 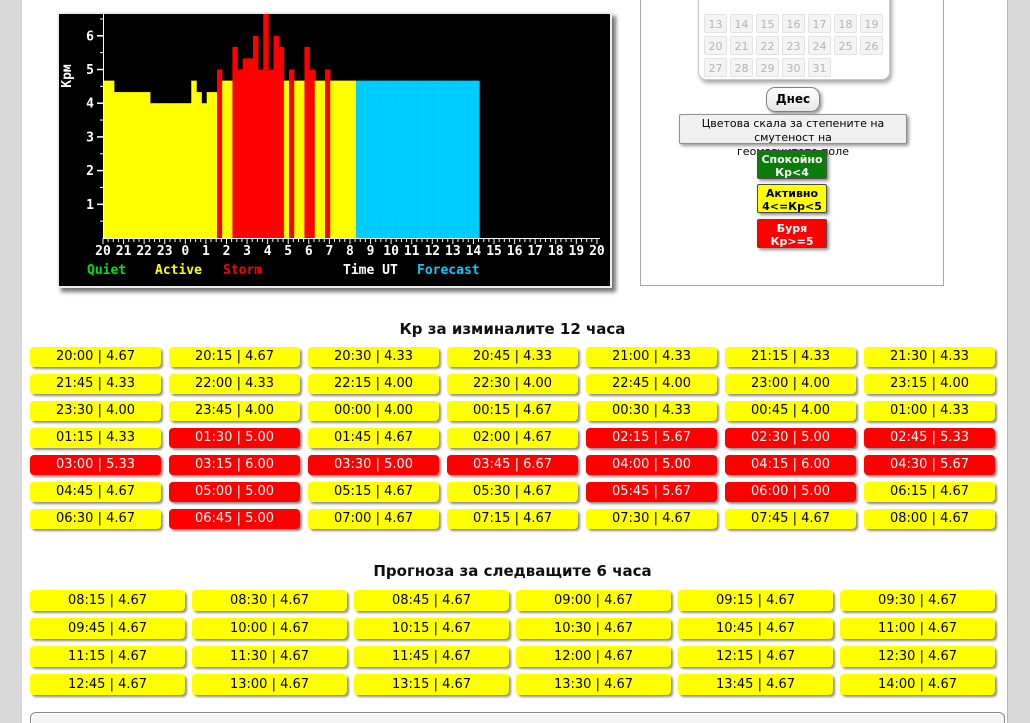 What do you see at coordinates (790, 411) in the screenshot?
I see `kp-cell-00-45: 00:45 | 4.00` at bounding box center [790, 411].